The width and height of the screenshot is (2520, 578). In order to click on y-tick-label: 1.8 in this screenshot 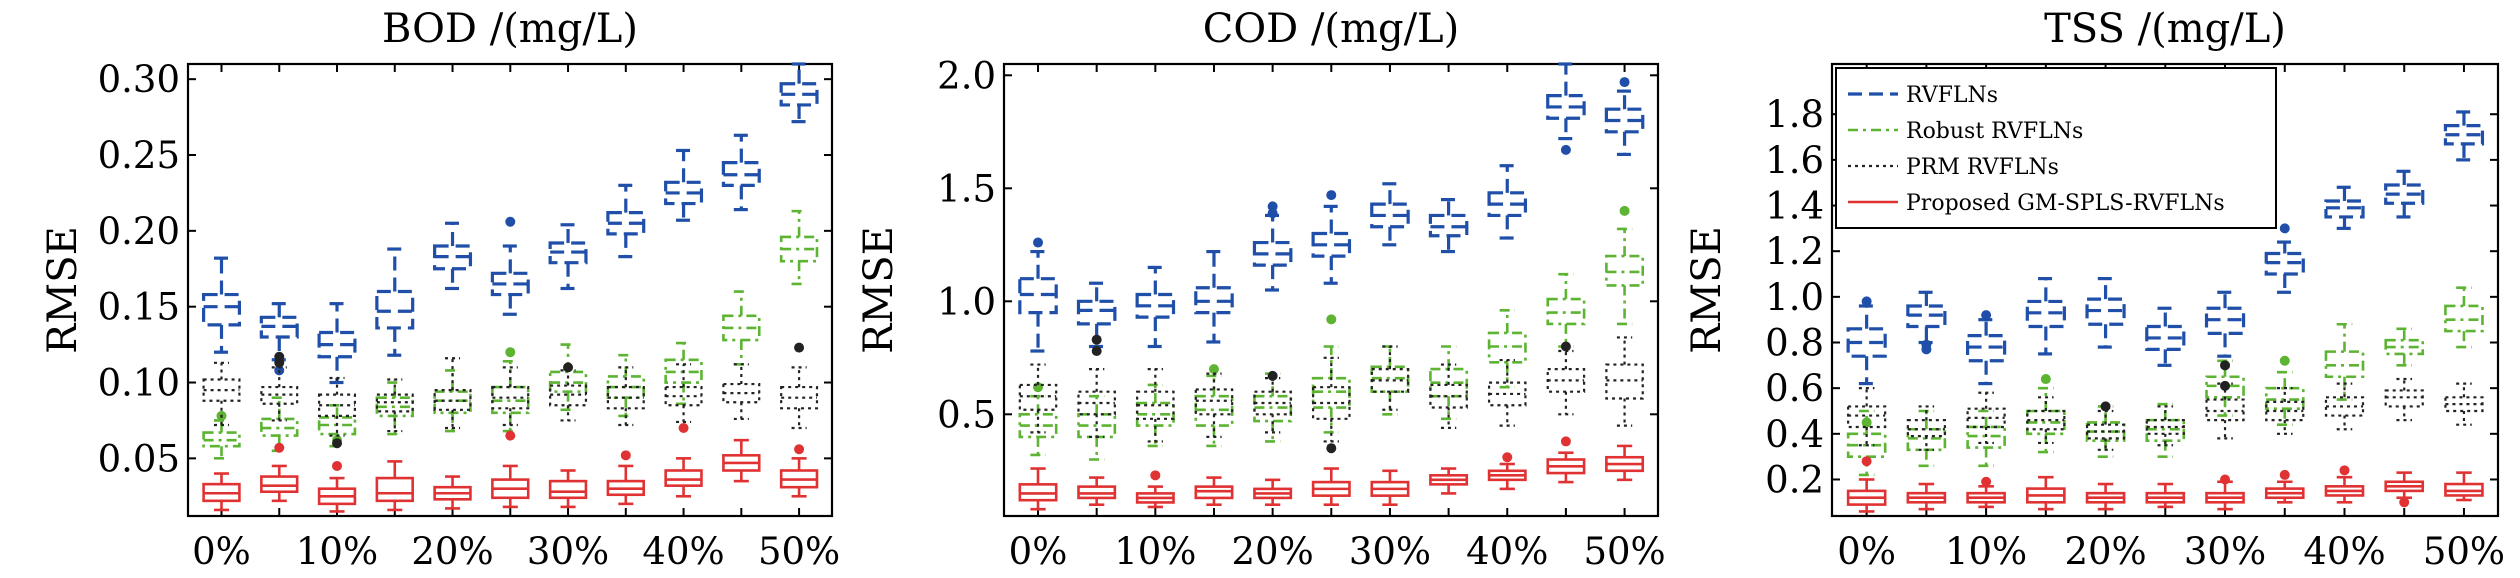, I will do `click(1794, 114)`.